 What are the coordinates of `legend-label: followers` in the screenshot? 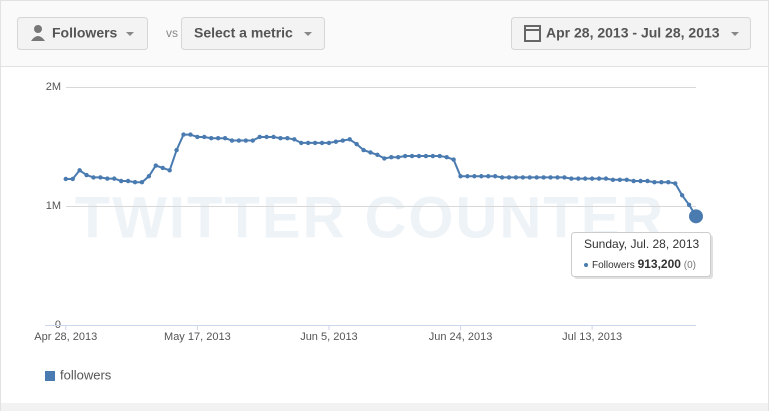 It's located at (86, 374).